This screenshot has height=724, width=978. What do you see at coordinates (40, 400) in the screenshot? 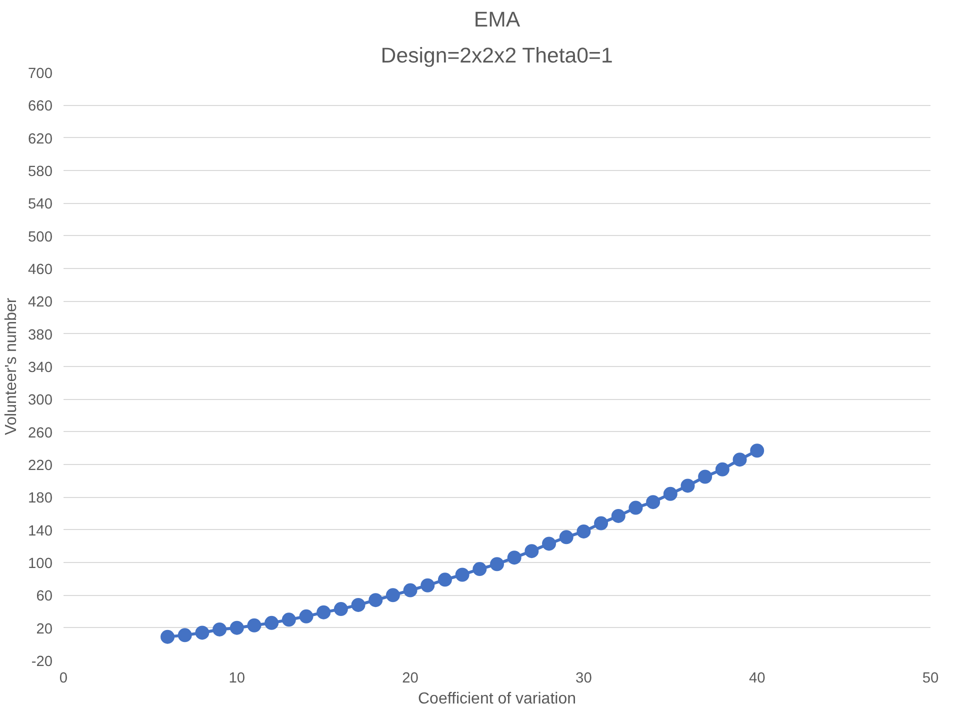
I see `y-tick-label: 300` at bounding box center [40, 400].